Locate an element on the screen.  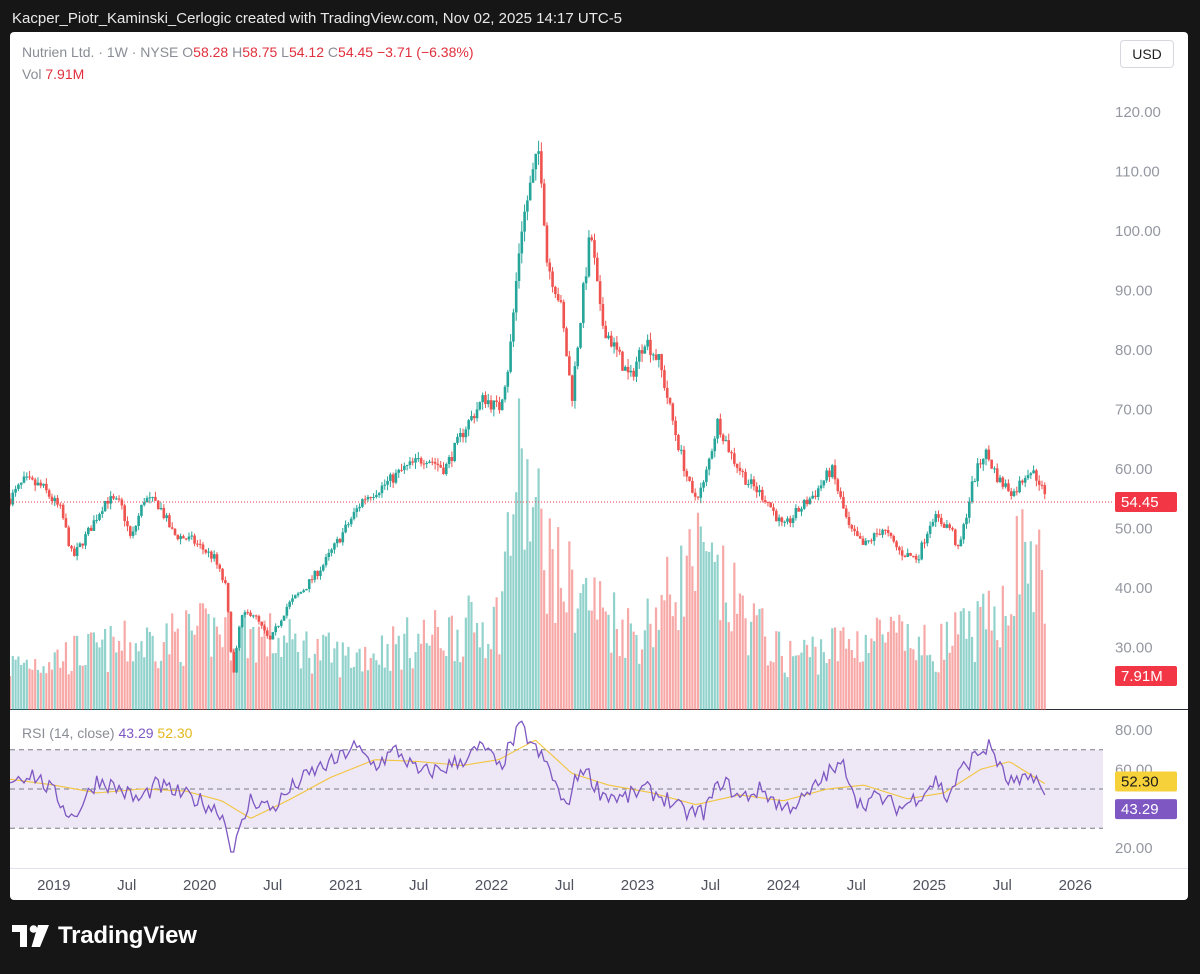
price-axis-label: 60.00 is located at coordinates (1134, 469).